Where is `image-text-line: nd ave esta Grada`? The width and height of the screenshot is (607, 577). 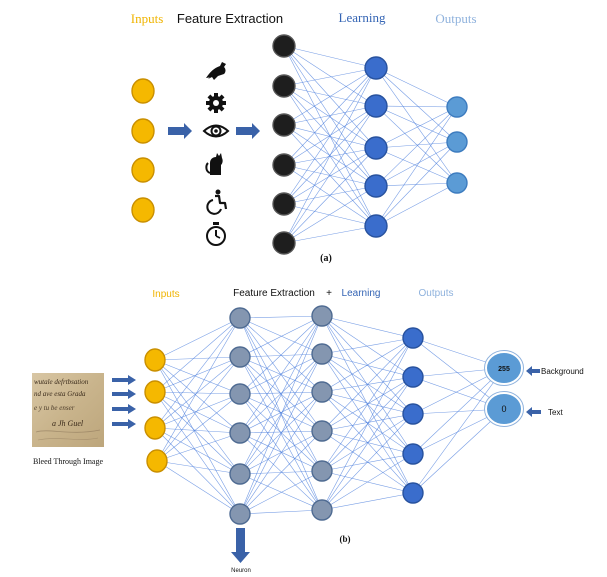 image-text-line: nd ave esta Grada is located at coordinates (60, 394).